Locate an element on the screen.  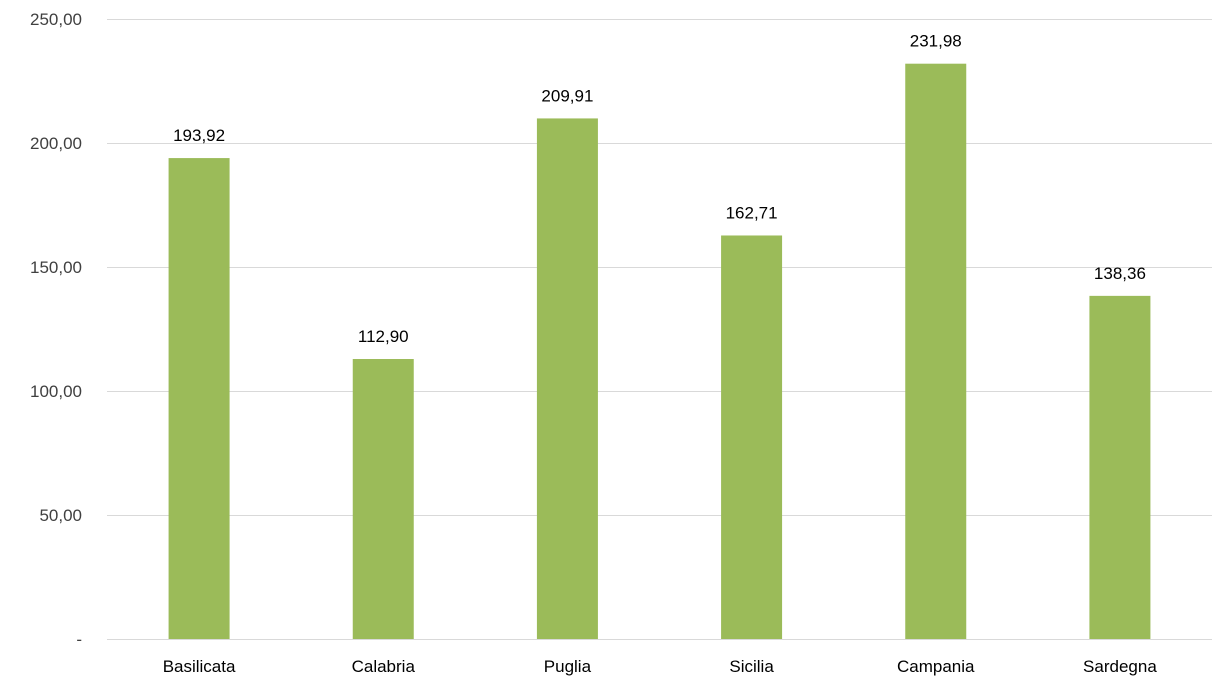
y-tick-label: 200,00 is located at coordinates (56, 143).